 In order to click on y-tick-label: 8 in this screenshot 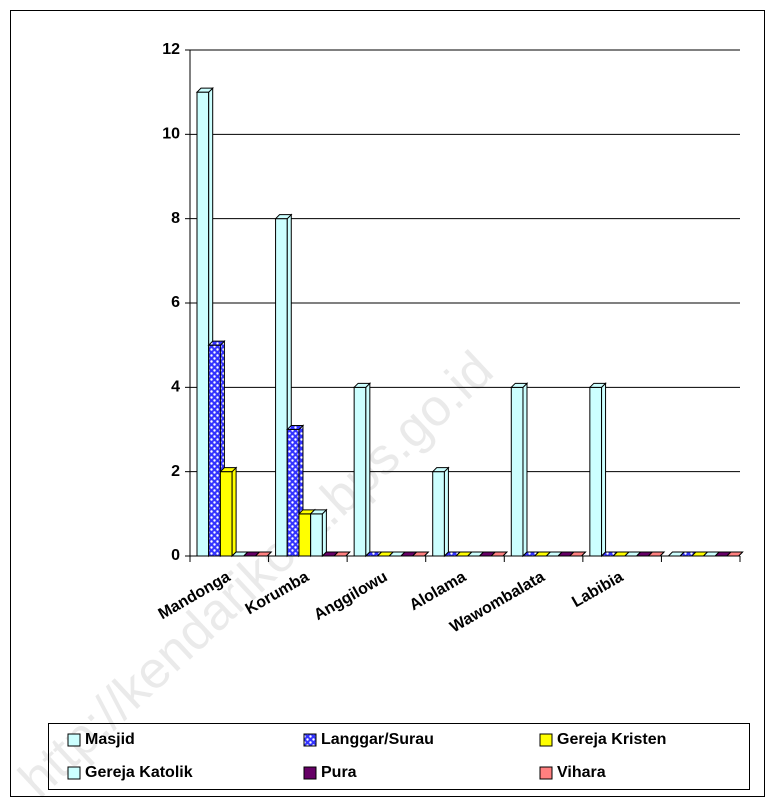, I will do `click(175, 218)`.